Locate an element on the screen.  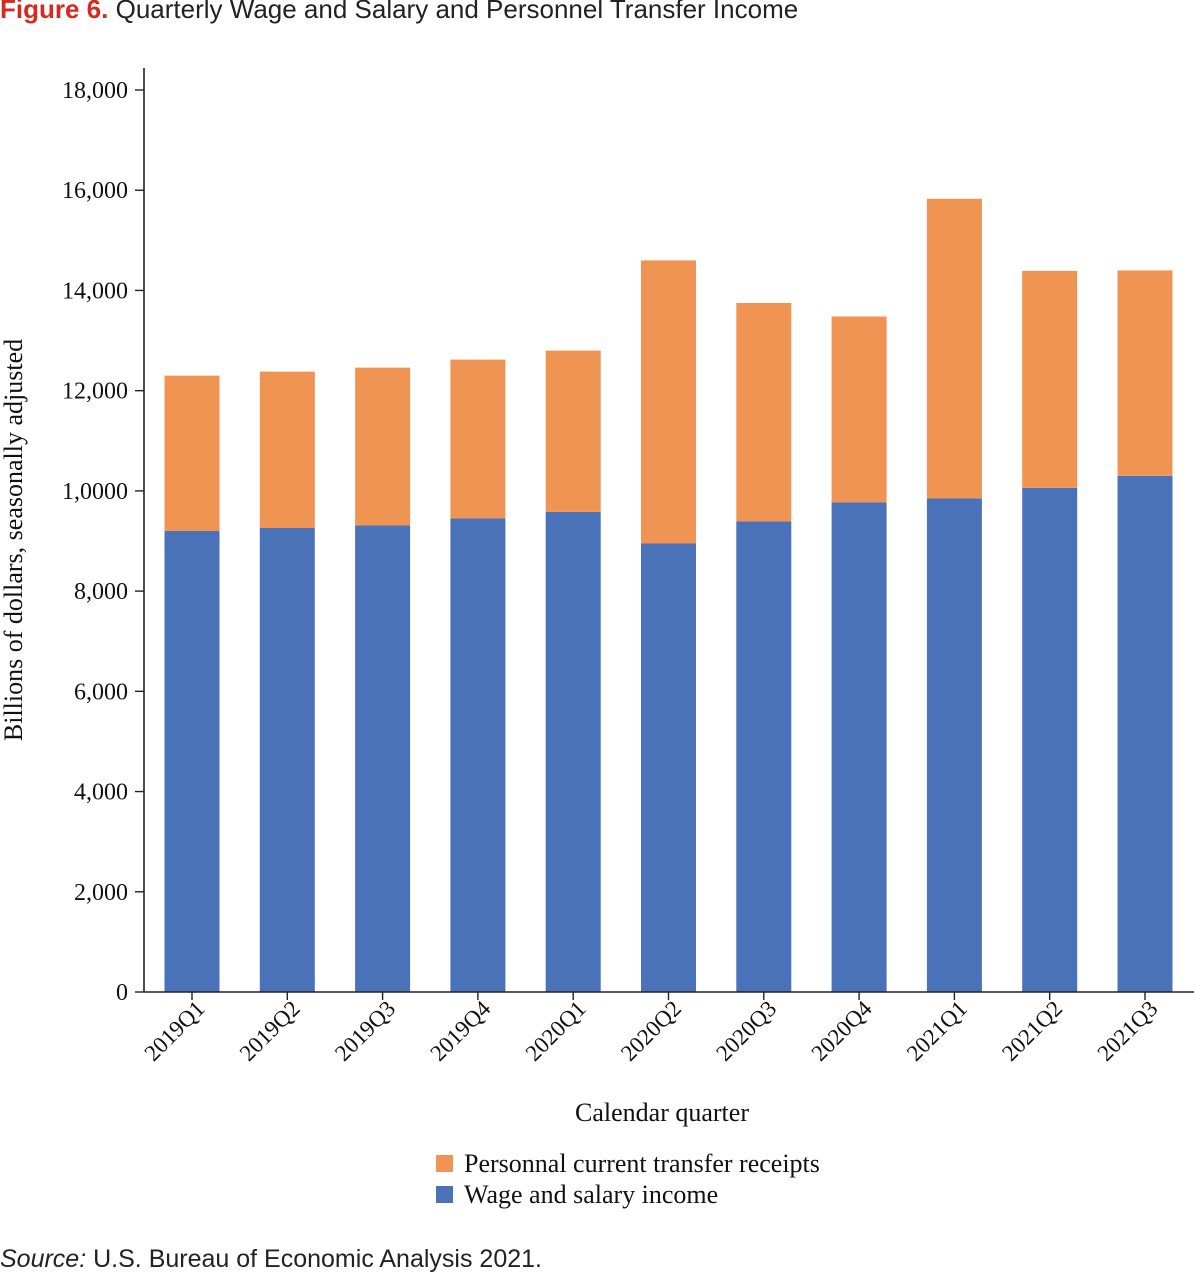
bar-transfer-2019q3 is located at coordinates (383, 446).